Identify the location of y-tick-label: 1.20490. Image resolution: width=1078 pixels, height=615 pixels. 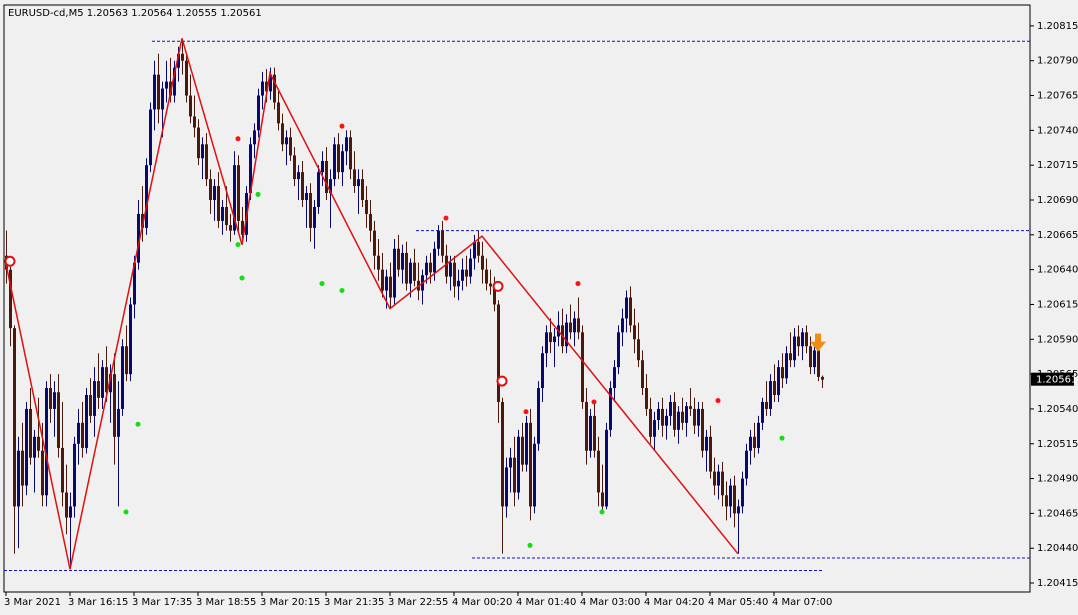
(1057, 479).